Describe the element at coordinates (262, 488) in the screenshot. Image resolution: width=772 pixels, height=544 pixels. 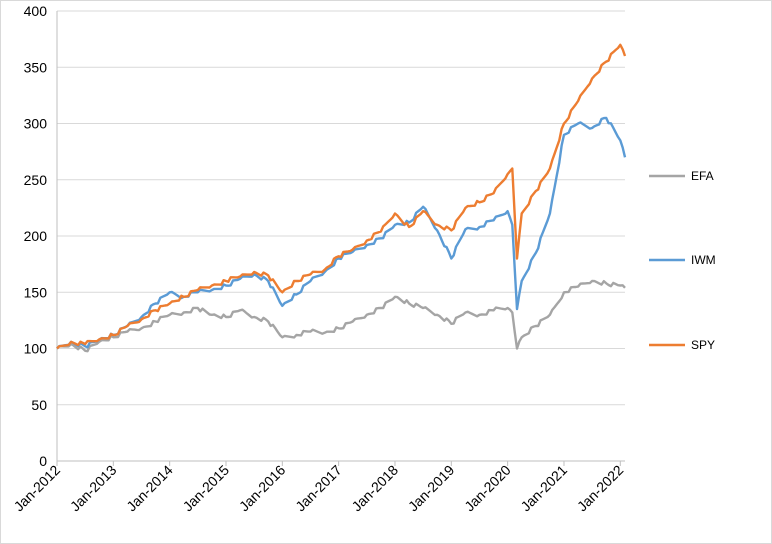
I see `x-tick-label: Jan-2016` at that location.